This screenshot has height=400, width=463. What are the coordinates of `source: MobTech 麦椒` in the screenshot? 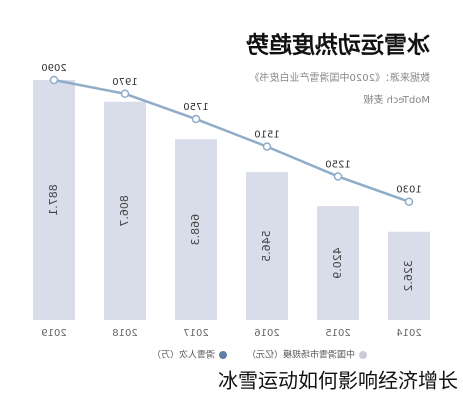 It's located at (396, 99).